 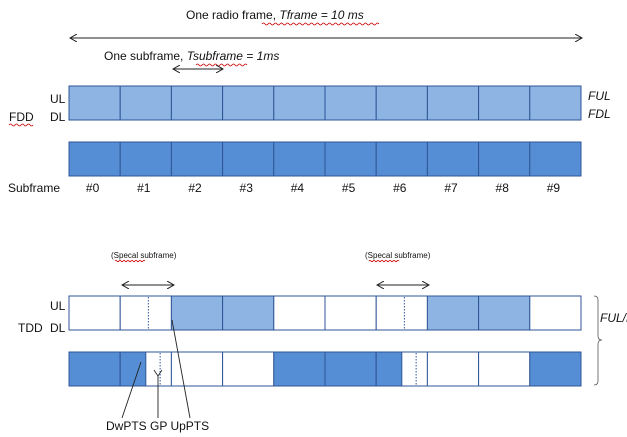 What do you see at coordinates (58, 328) in the screenshot?
I see `tdd-dl-label: DL` at bounding box center [58, 328].